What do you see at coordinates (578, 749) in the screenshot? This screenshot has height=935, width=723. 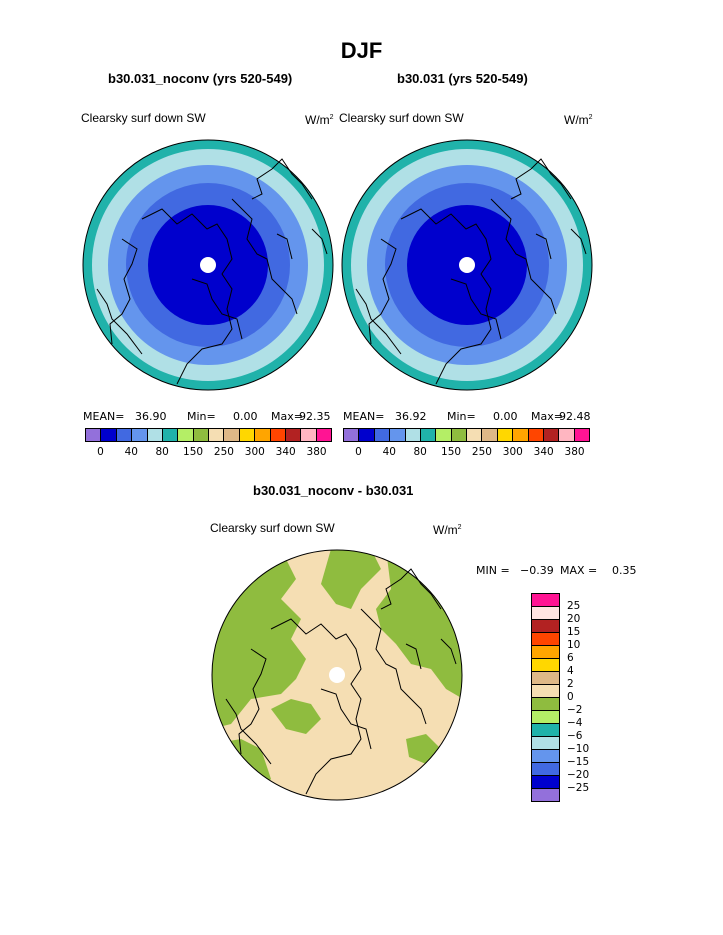 I see `colorbar-tick-label: −10` at bounding box center [578, 749].